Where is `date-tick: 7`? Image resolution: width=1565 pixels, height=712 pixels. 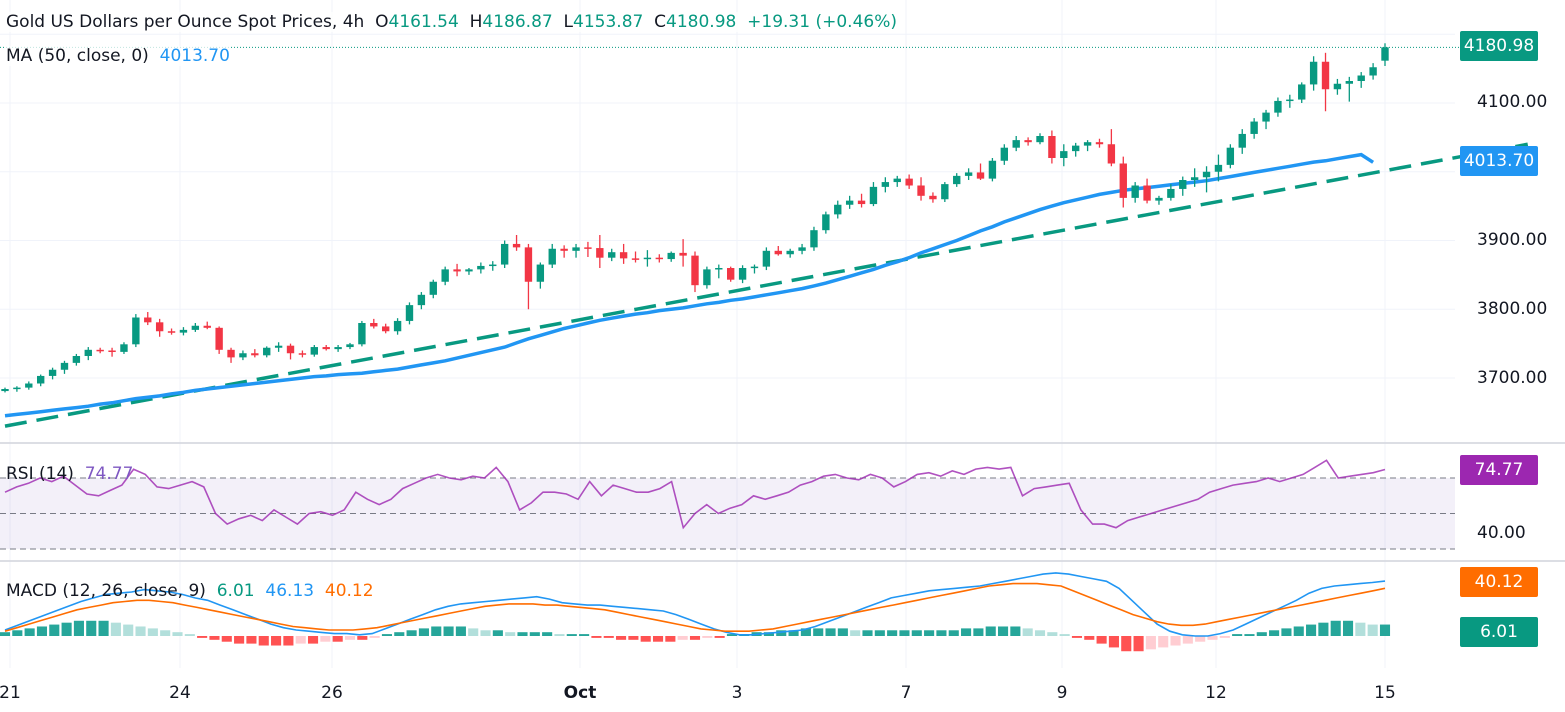 date-tick: 7 is located at coordinates (906, 693).